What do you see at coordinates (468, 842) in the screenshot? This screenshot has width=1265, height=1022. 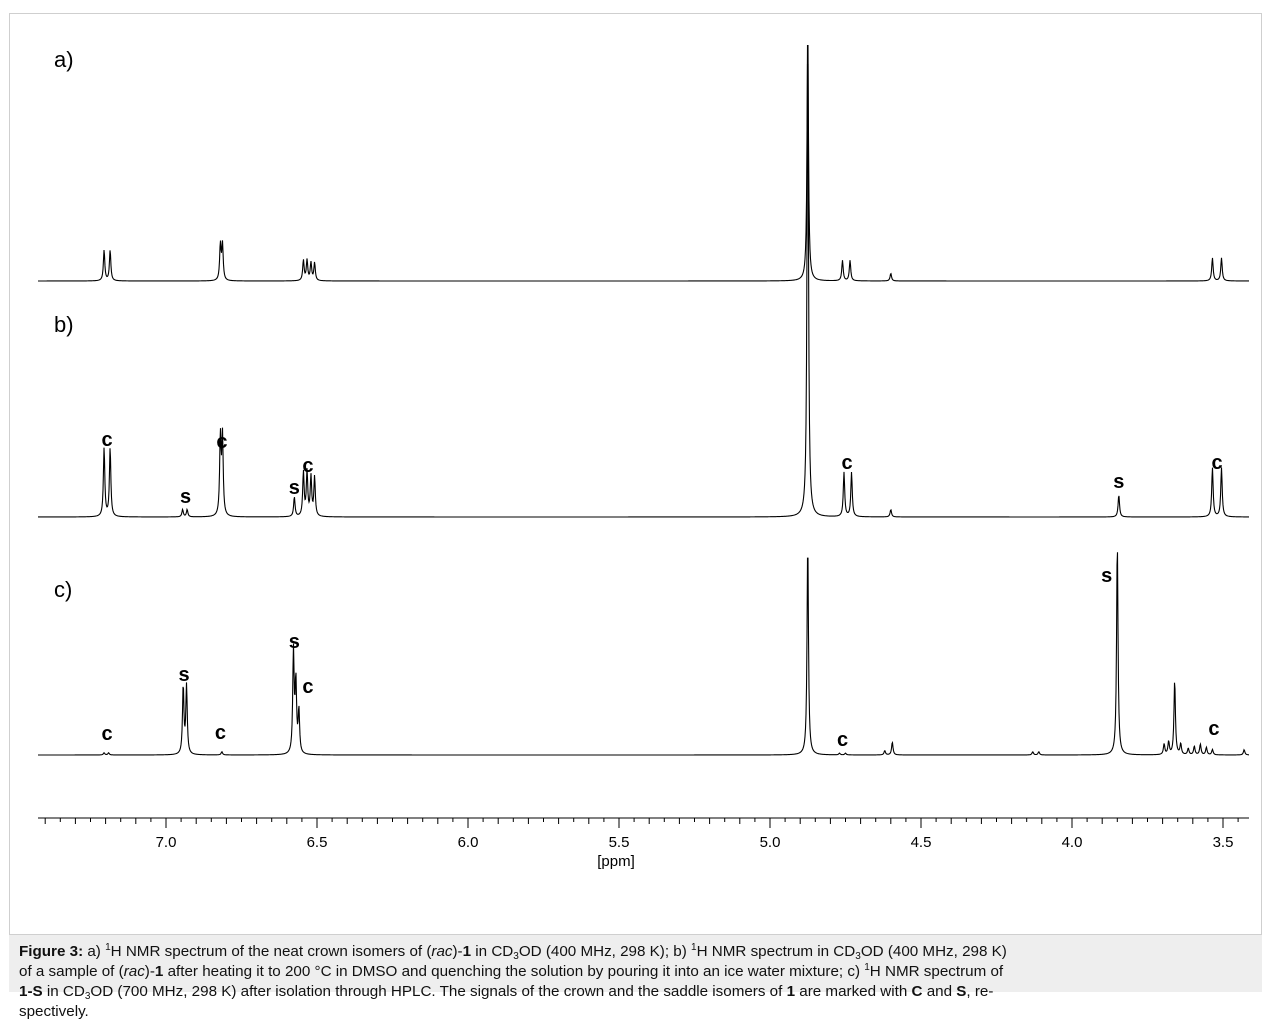 I see `x-tick-label-6.0: 6.0` at bounding box center [468, 842].